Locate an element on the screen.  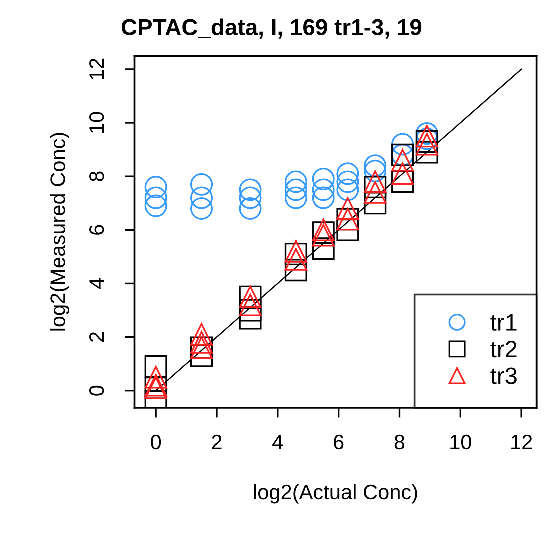
x-tick-label: 2 is located at coordinates (217, 442).